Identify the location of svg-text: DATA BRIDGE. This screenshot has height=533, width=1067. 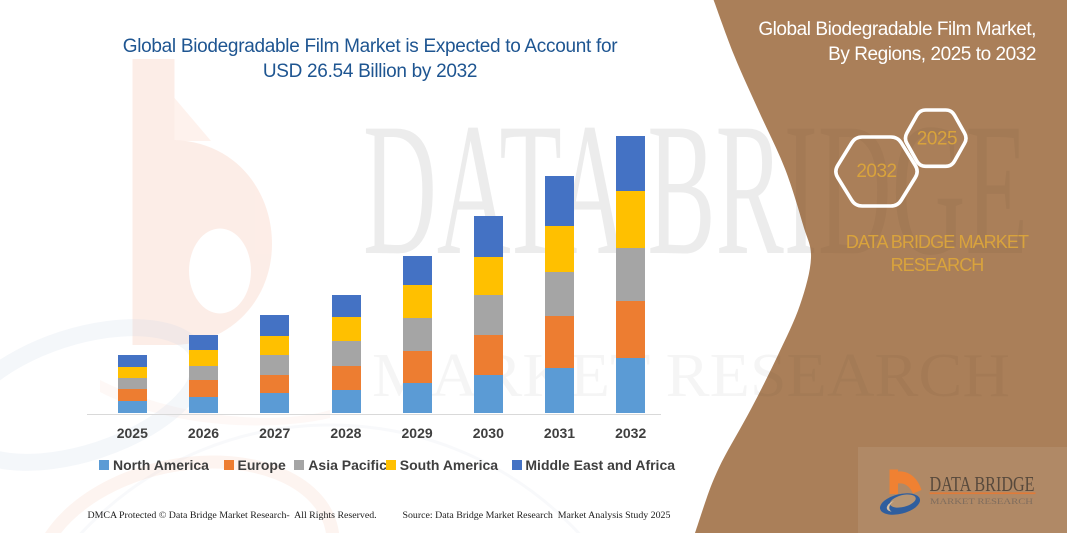
(982, 484).